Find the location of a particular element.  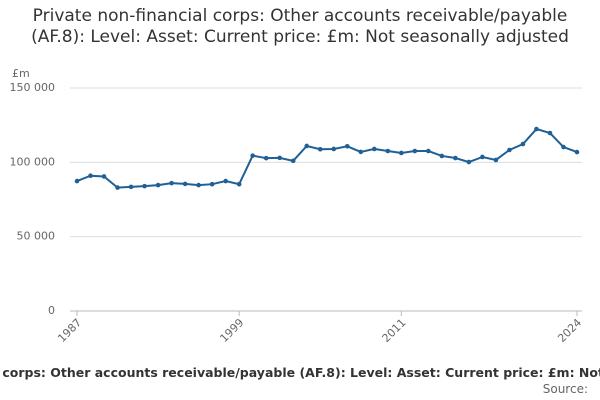

source: Source: is located at coordinates (565, 389).